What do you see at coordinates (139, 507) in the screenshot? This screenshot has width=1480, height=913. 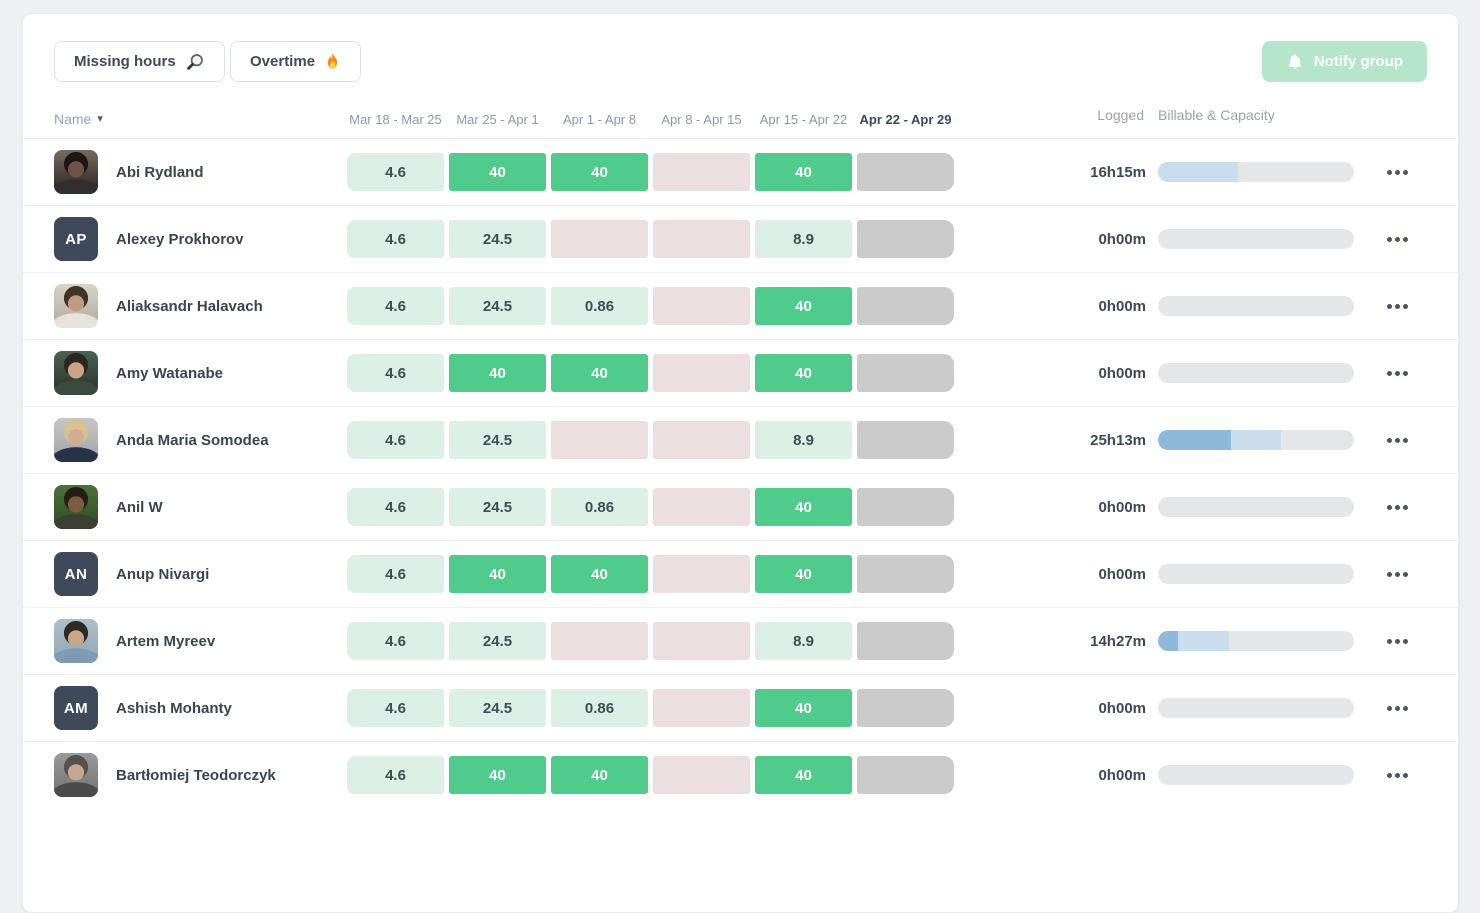 I see `person-name: Anil W` at bounding box center [139, 507].